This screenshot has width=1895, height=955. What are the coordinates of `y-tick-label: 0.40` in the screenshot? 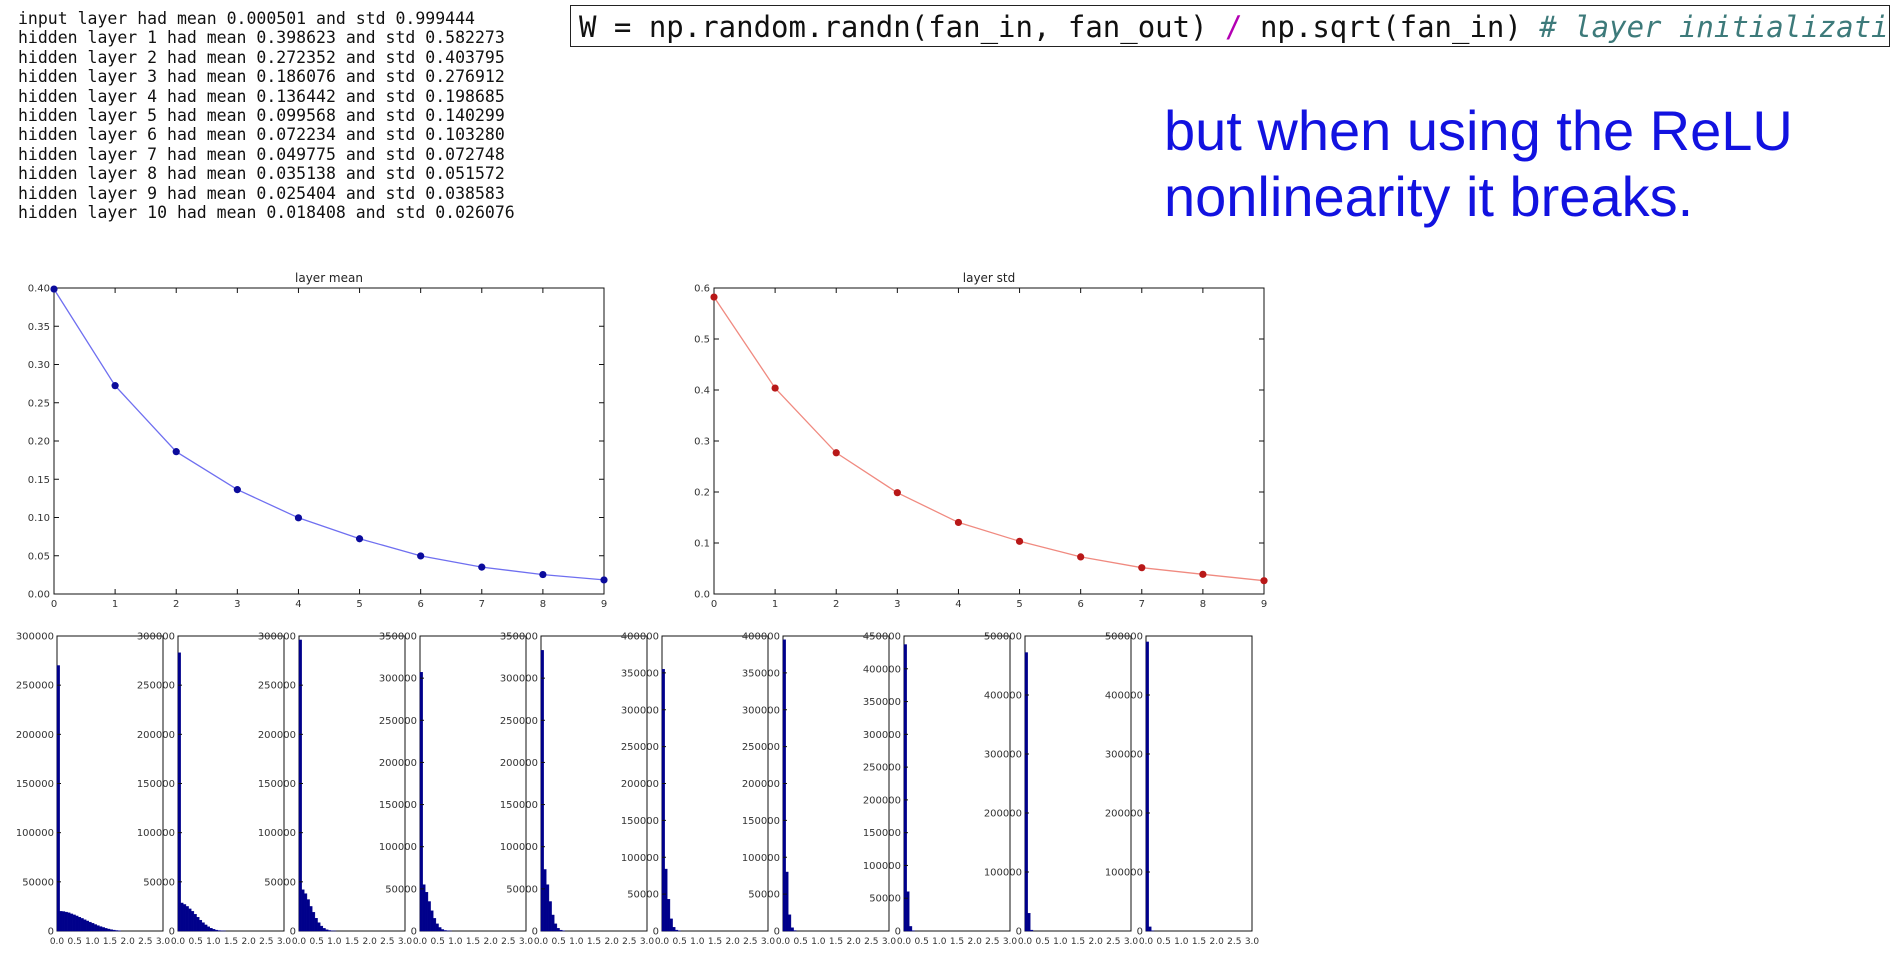 It's located at (39, 289).